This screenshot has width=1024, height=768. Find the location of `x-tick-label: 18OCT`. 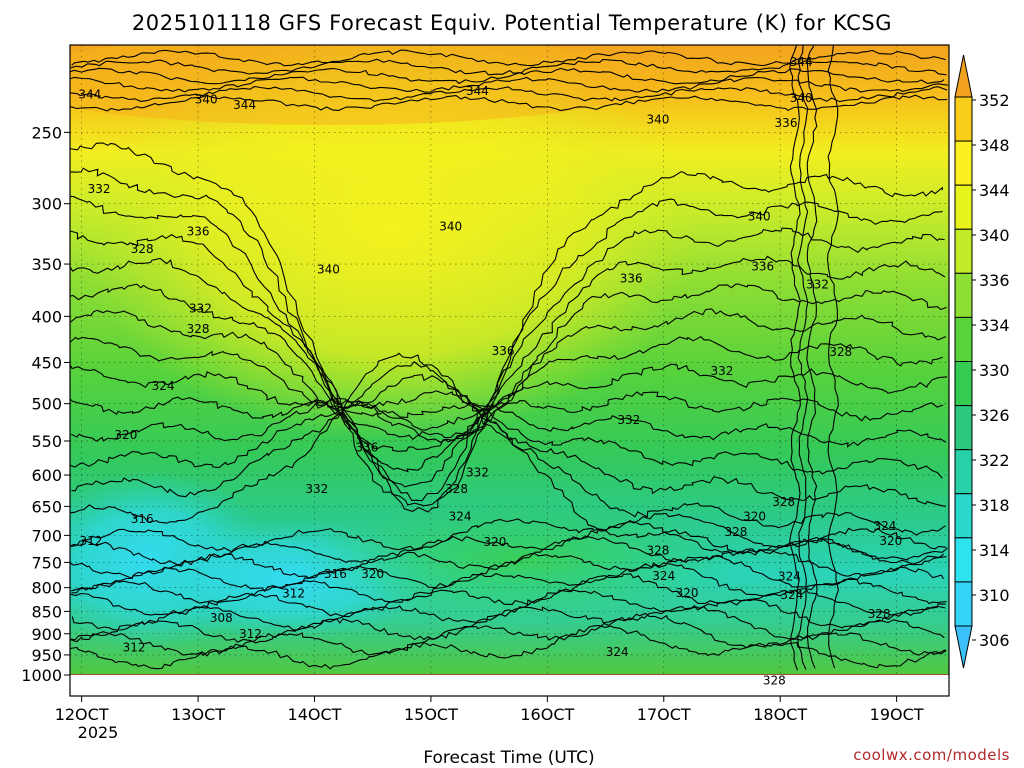

x-tick-label: 18OCT is located at coordinates (780, 714).